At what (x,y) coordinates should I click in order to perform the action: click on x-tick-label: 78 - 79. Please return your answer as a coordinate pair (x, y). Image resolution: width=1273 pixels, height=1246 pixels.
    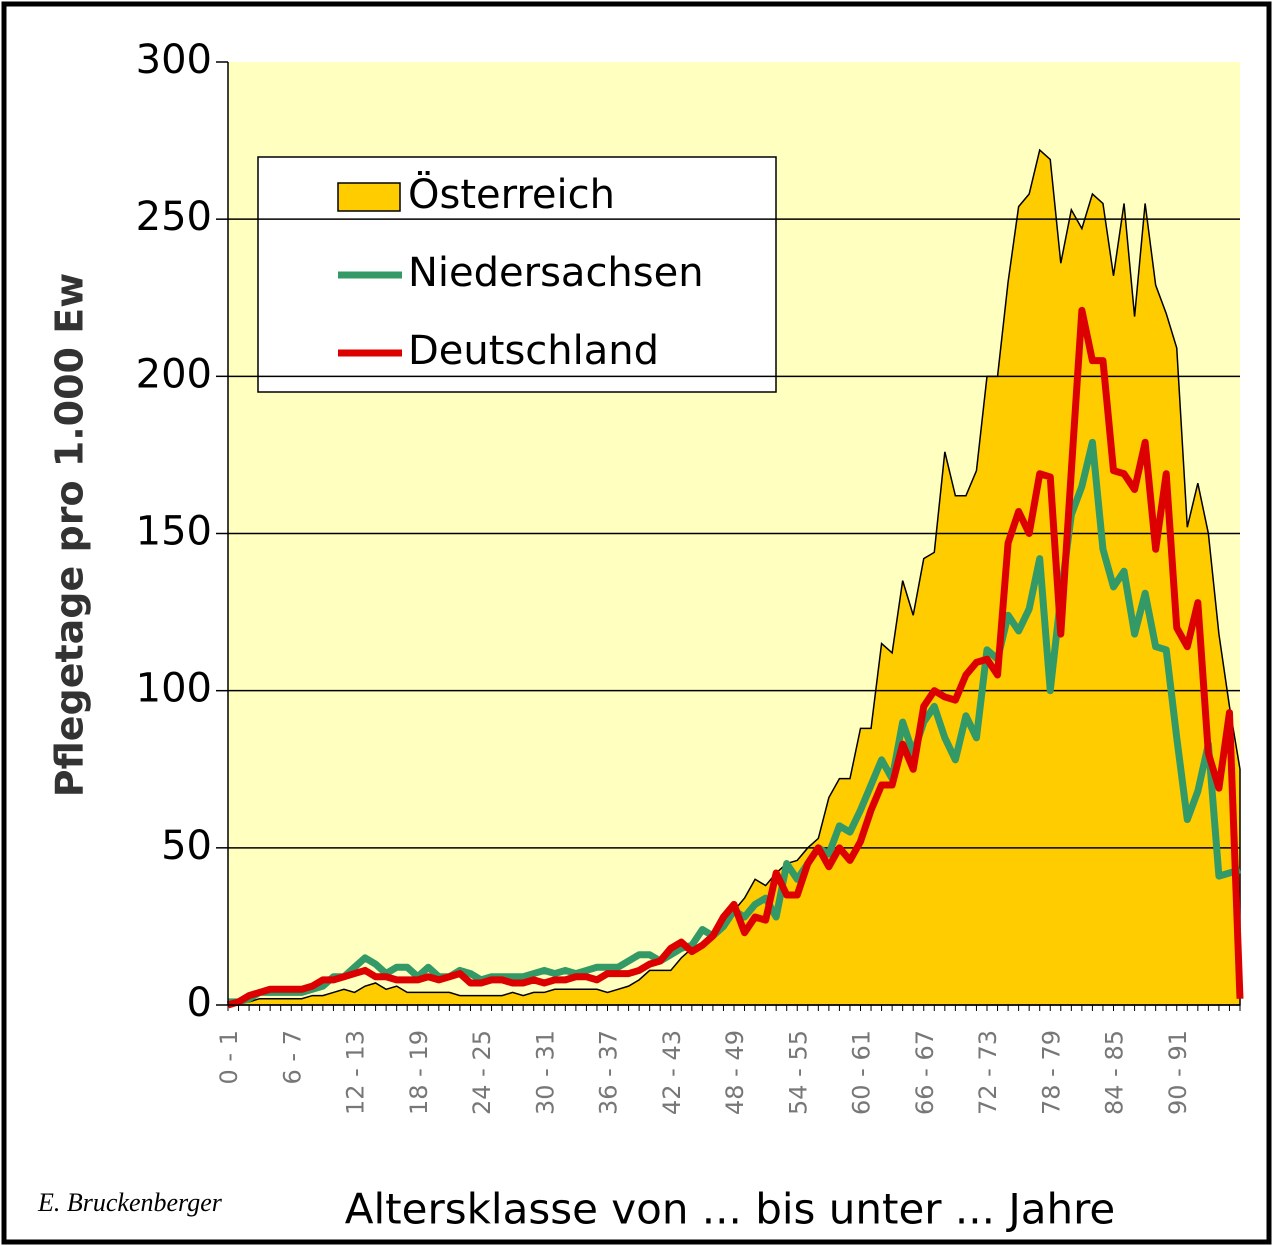
    Looking at the image, I should click on (1051, 1072).